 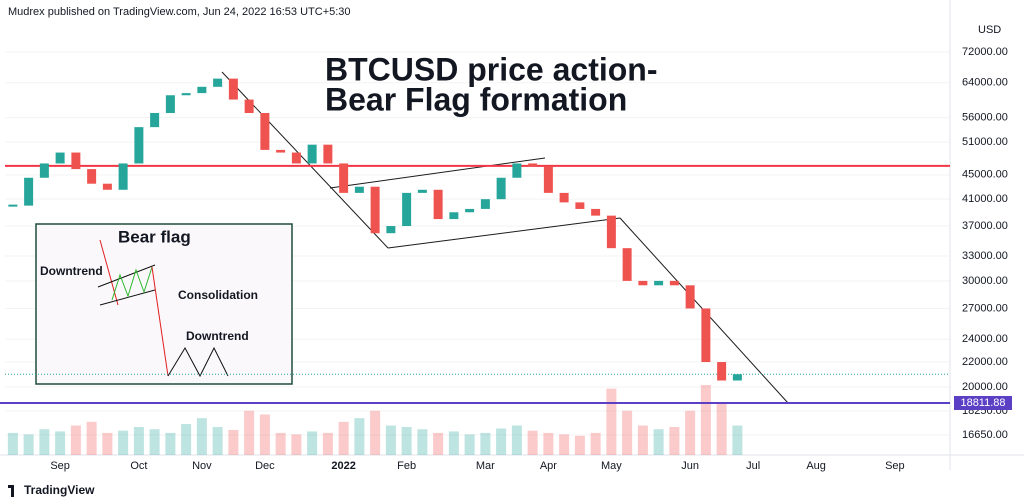 What do you see at coordinates (985, 281) in the screenshot?
I see `y-tick-label: 30000.00` at bounding box center [985, 281].